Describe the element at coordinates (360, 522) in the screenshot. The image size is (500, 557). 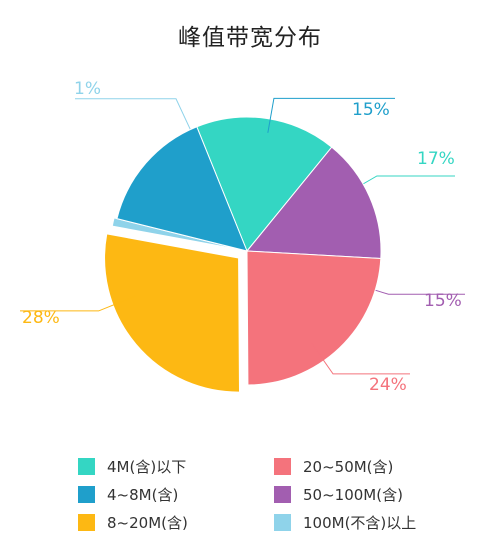
I see `legend-label: 100M(不含)以上` at that location.